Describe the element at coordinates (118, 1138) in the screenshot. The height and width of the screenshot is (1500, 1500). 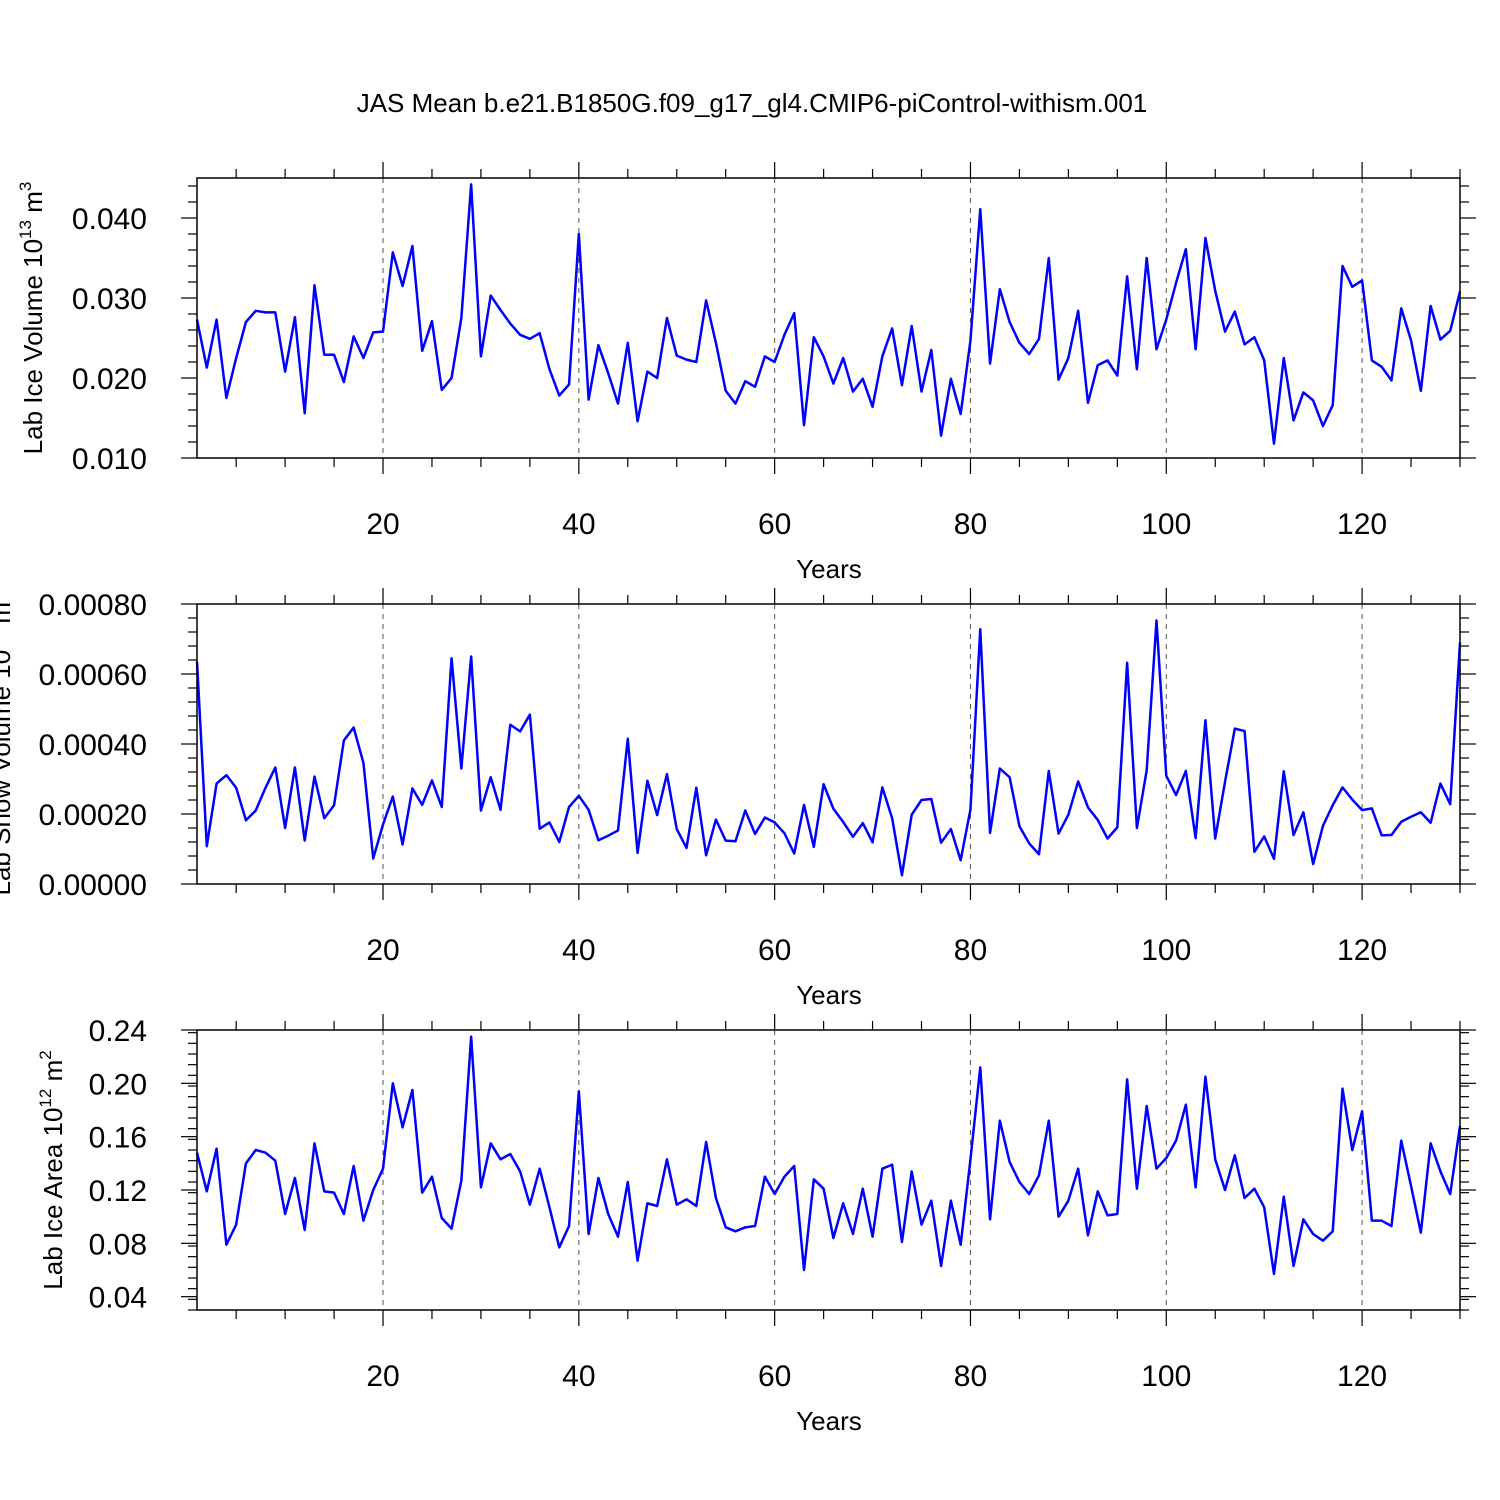
I see `y-tick-label: 0.16` at that location.